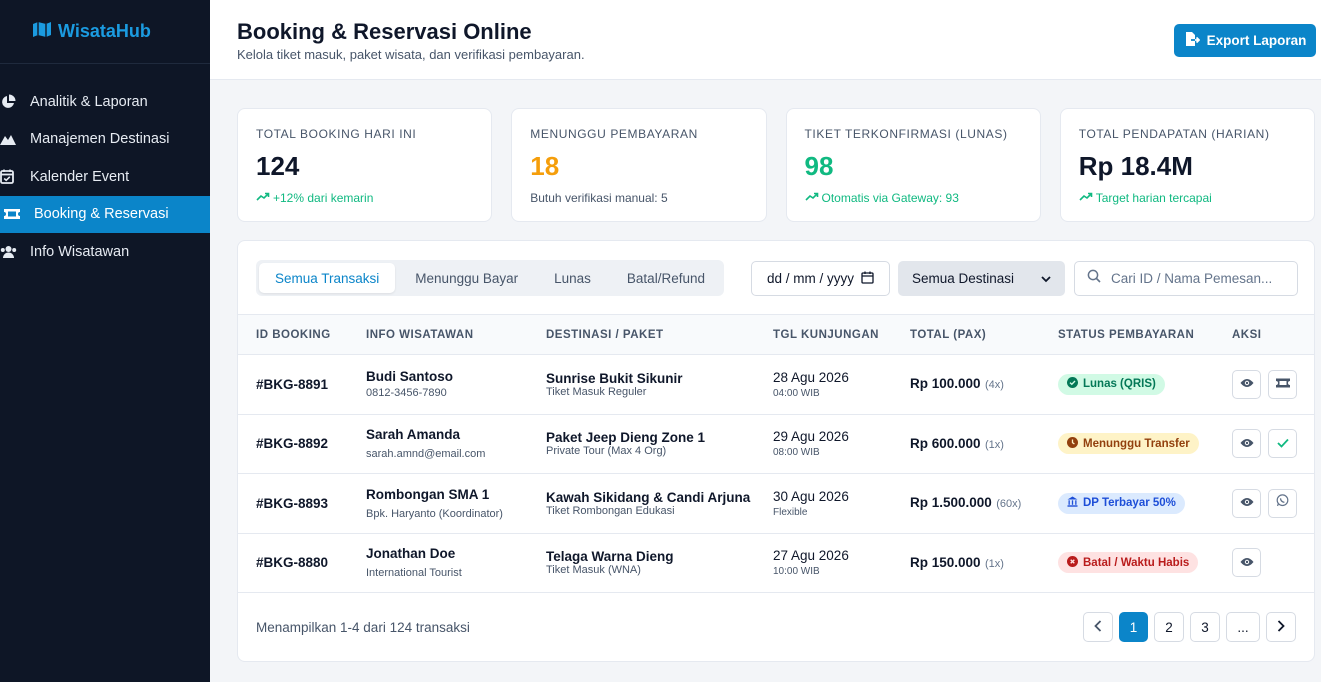 This screenshot has width=1321, height=682. I want to click on search-box, so click(1186, 278).